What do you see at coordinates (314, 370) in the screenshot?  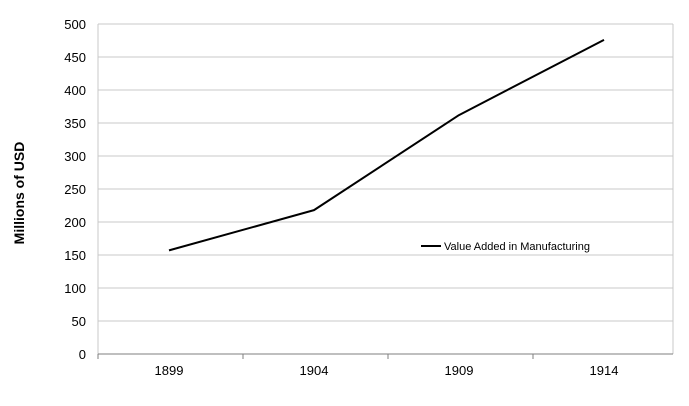 I see `x-tick-label-1904: 1904` at bounding box center [314, 370].